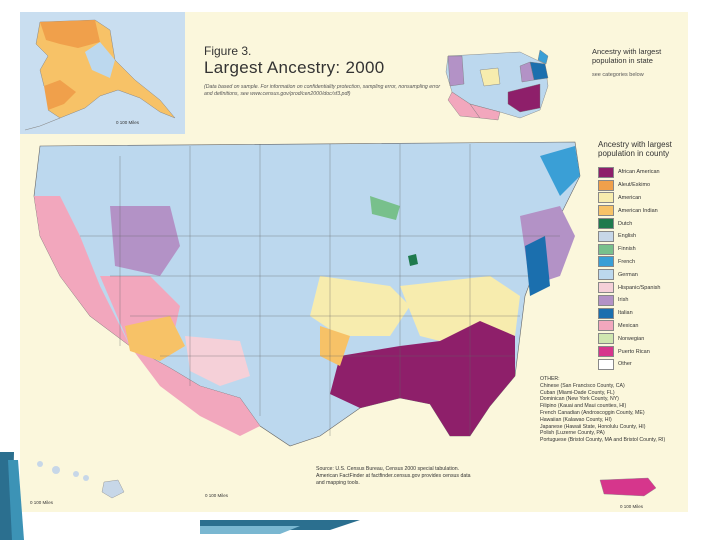 Image resolution: width=720 pixels, height=540 pixels. What do you see at coordinates (639, 287) in the screenshot?
I see `legend-label: Hispanic/Spanish` at bounding box center [639, 287].